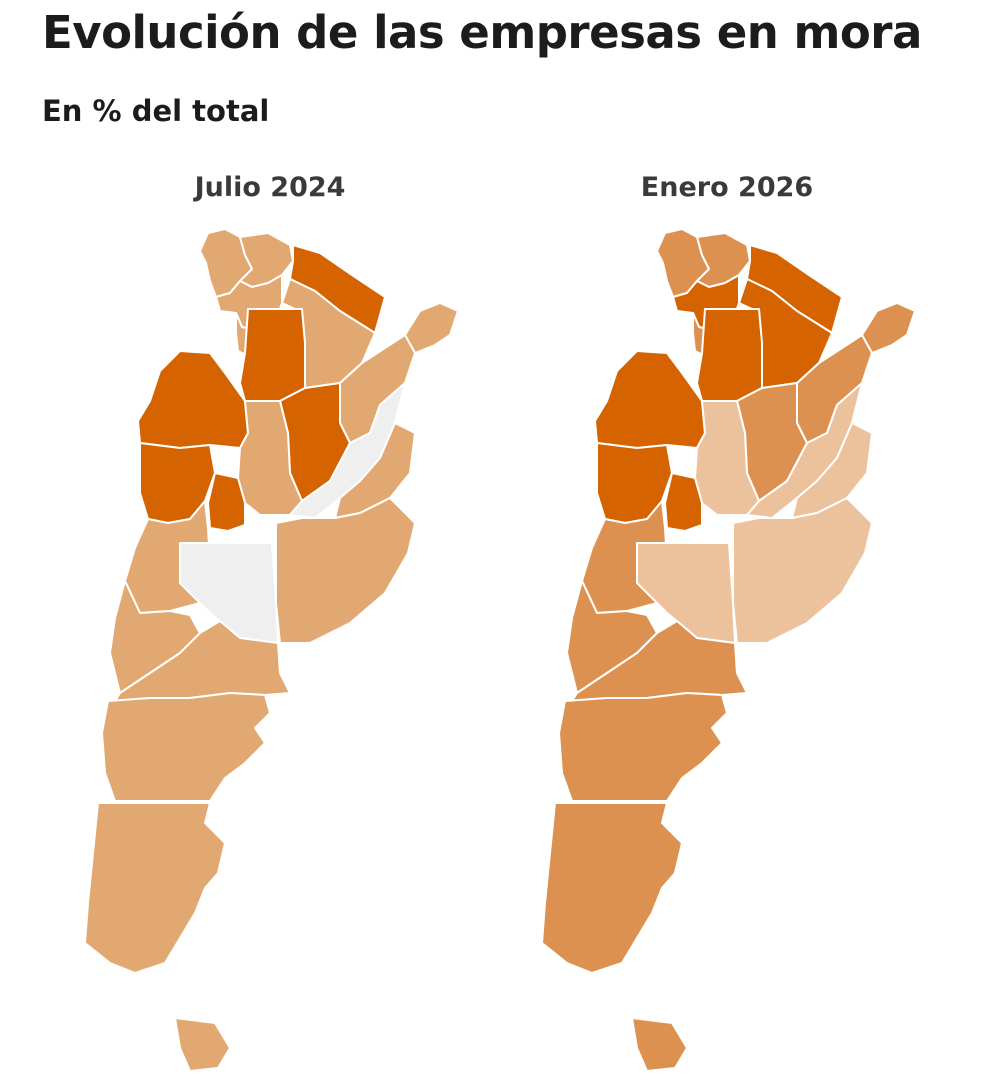 The image size is (1000, 1085). Describe the element at coordinates (482, 32) in the screenshot. I see `chart-title: Evolución de las empresas en mora` at that location.